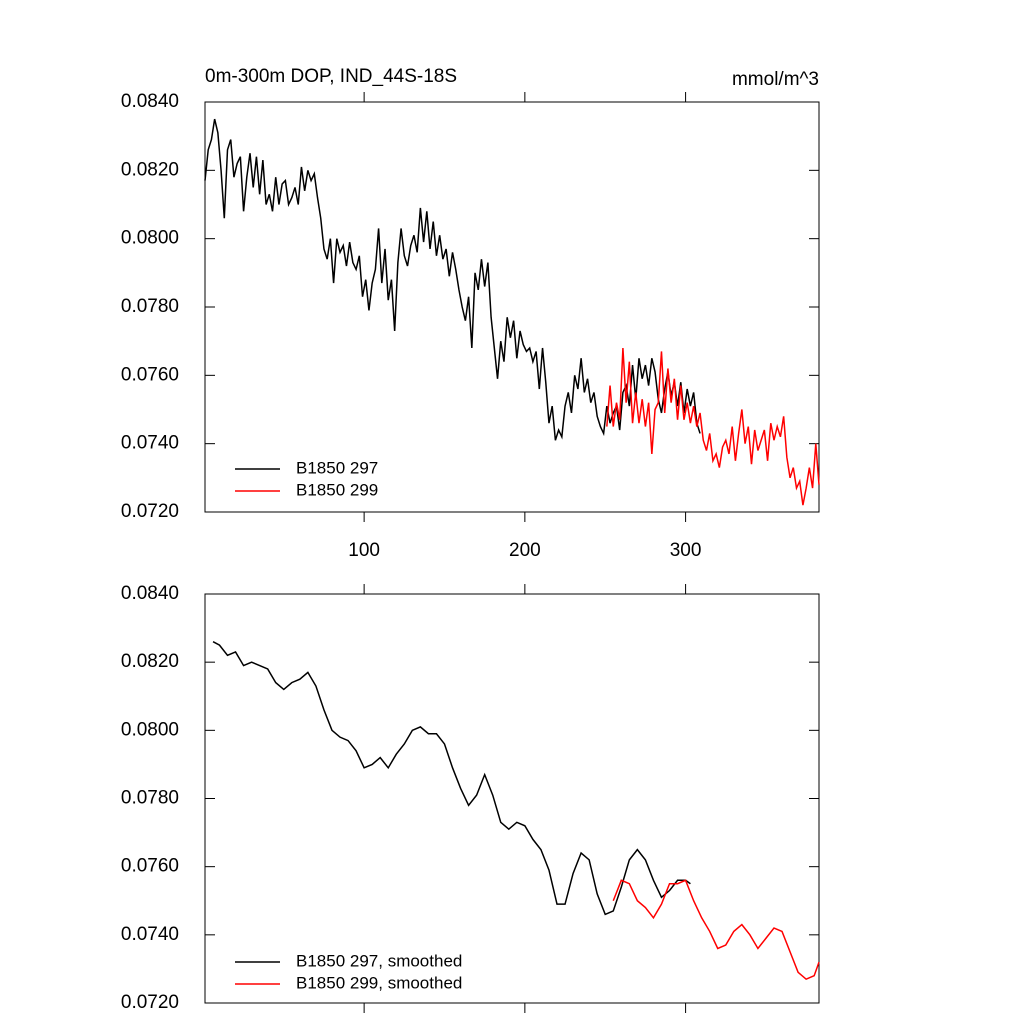 Image resolution: width=1024 pixels, height=1024 pixels. I want to click on x-tick-label: 200, so click(525, 550).